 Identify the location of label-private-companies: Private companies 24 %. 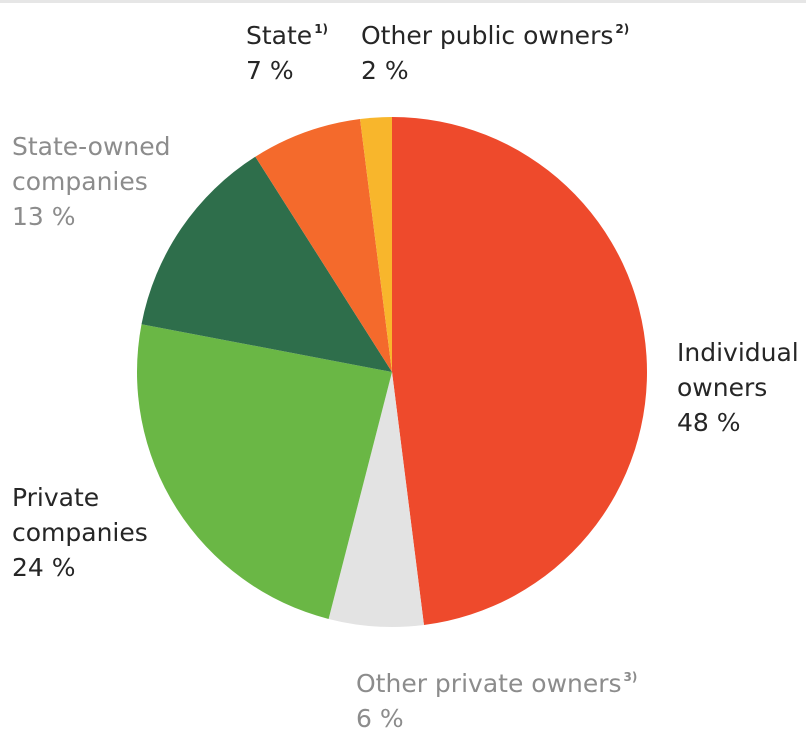
(80, 532).